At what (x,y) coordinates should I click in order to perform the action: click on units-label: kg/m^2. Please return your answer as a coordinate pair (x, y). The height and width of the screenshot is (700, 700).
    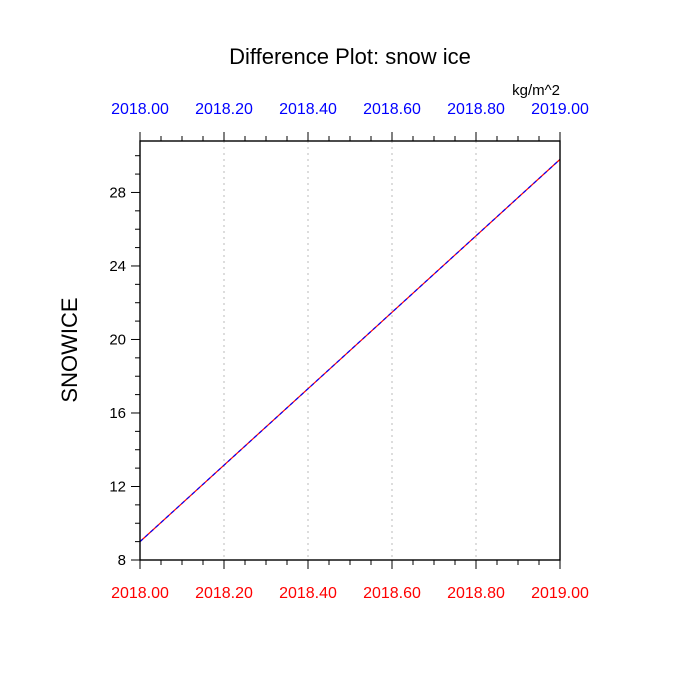
    Looking at the image, I should click on (536, 90).